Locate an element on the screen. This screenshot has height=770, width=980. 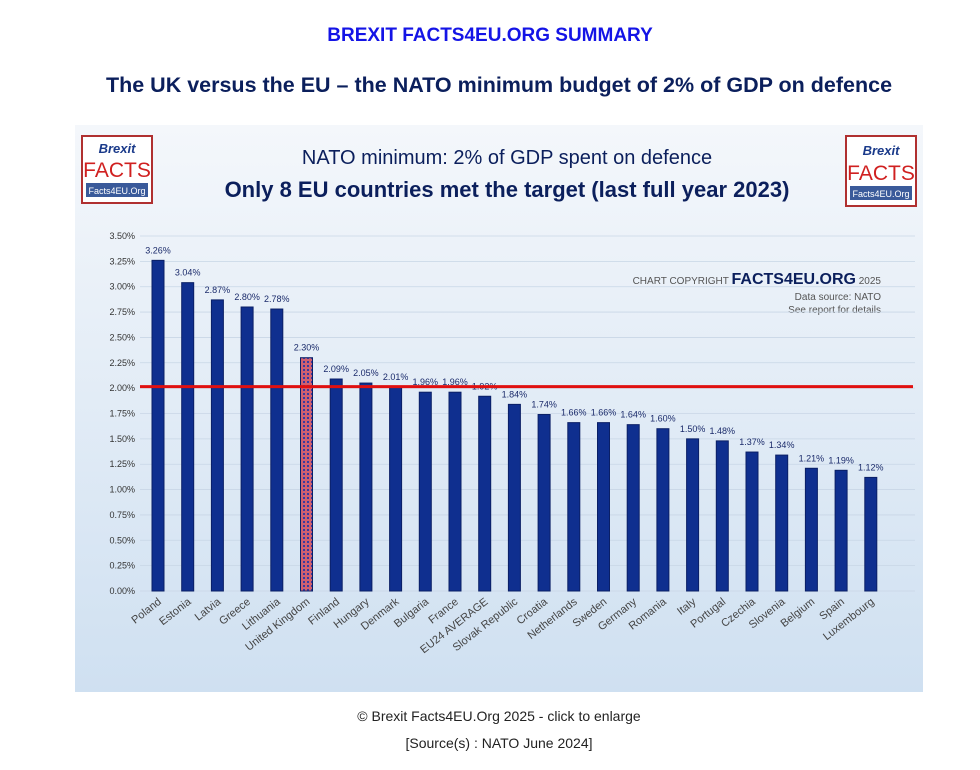
y-tick-label: 2.25% is located at coordinates (122, 363).